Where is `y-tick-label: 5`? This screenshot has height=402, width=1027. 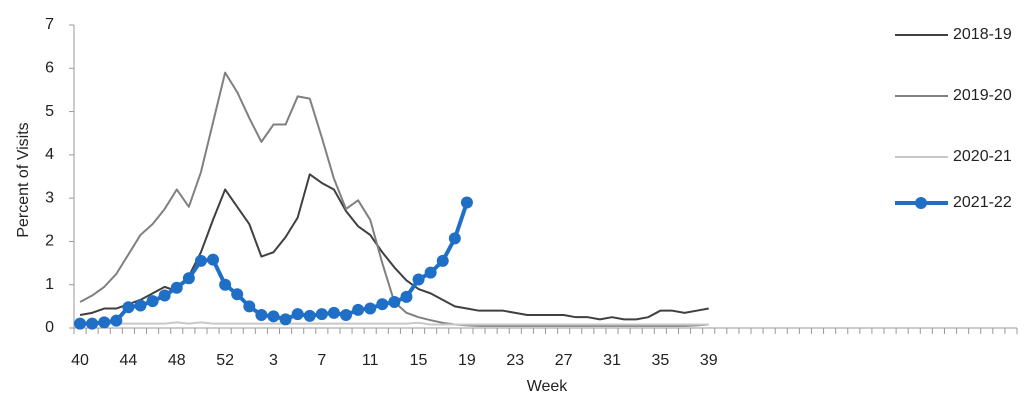
y-tick-label: 5 is located at coordinates (49, 111).